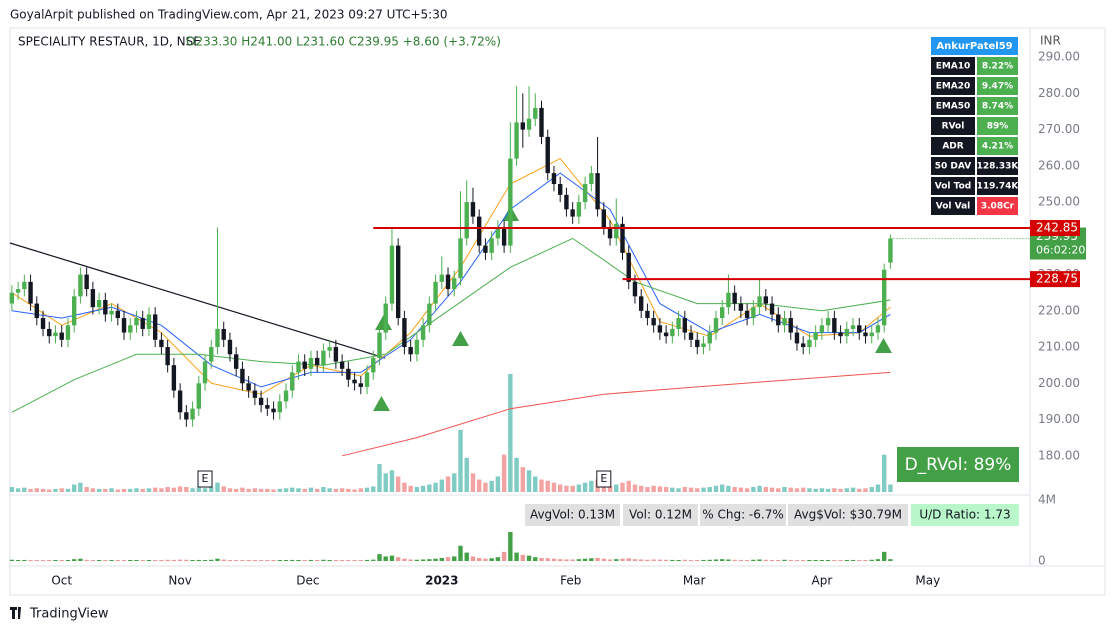 This screenshot has height=636, width=1113. What do you see at coordinates (441, 581) in the screenshot?
I see `x-tick-label: 2023` at bounding box center [441, 581].